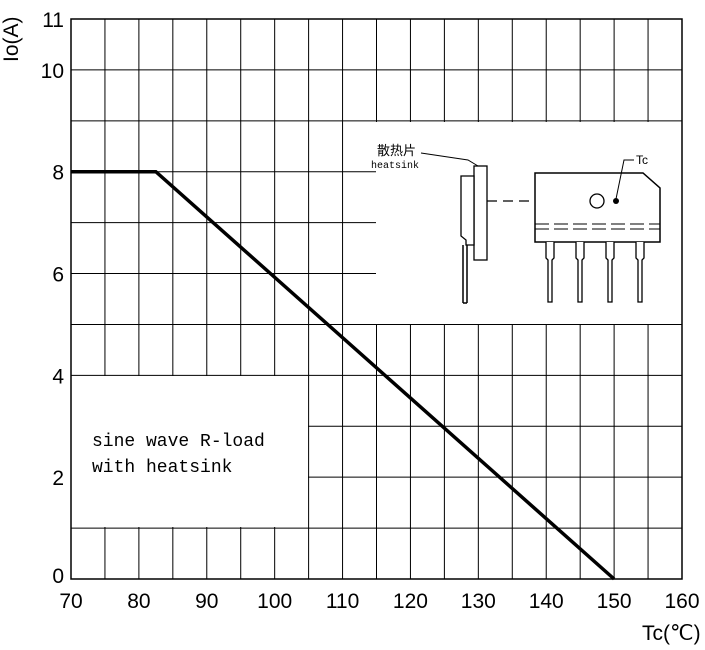 Image resolution: width=705 pixels, height=650 pixels. What do you see at coordinates (595, 272) in the screenshot?
I see `package-pins` at bounding box center [595, 272].